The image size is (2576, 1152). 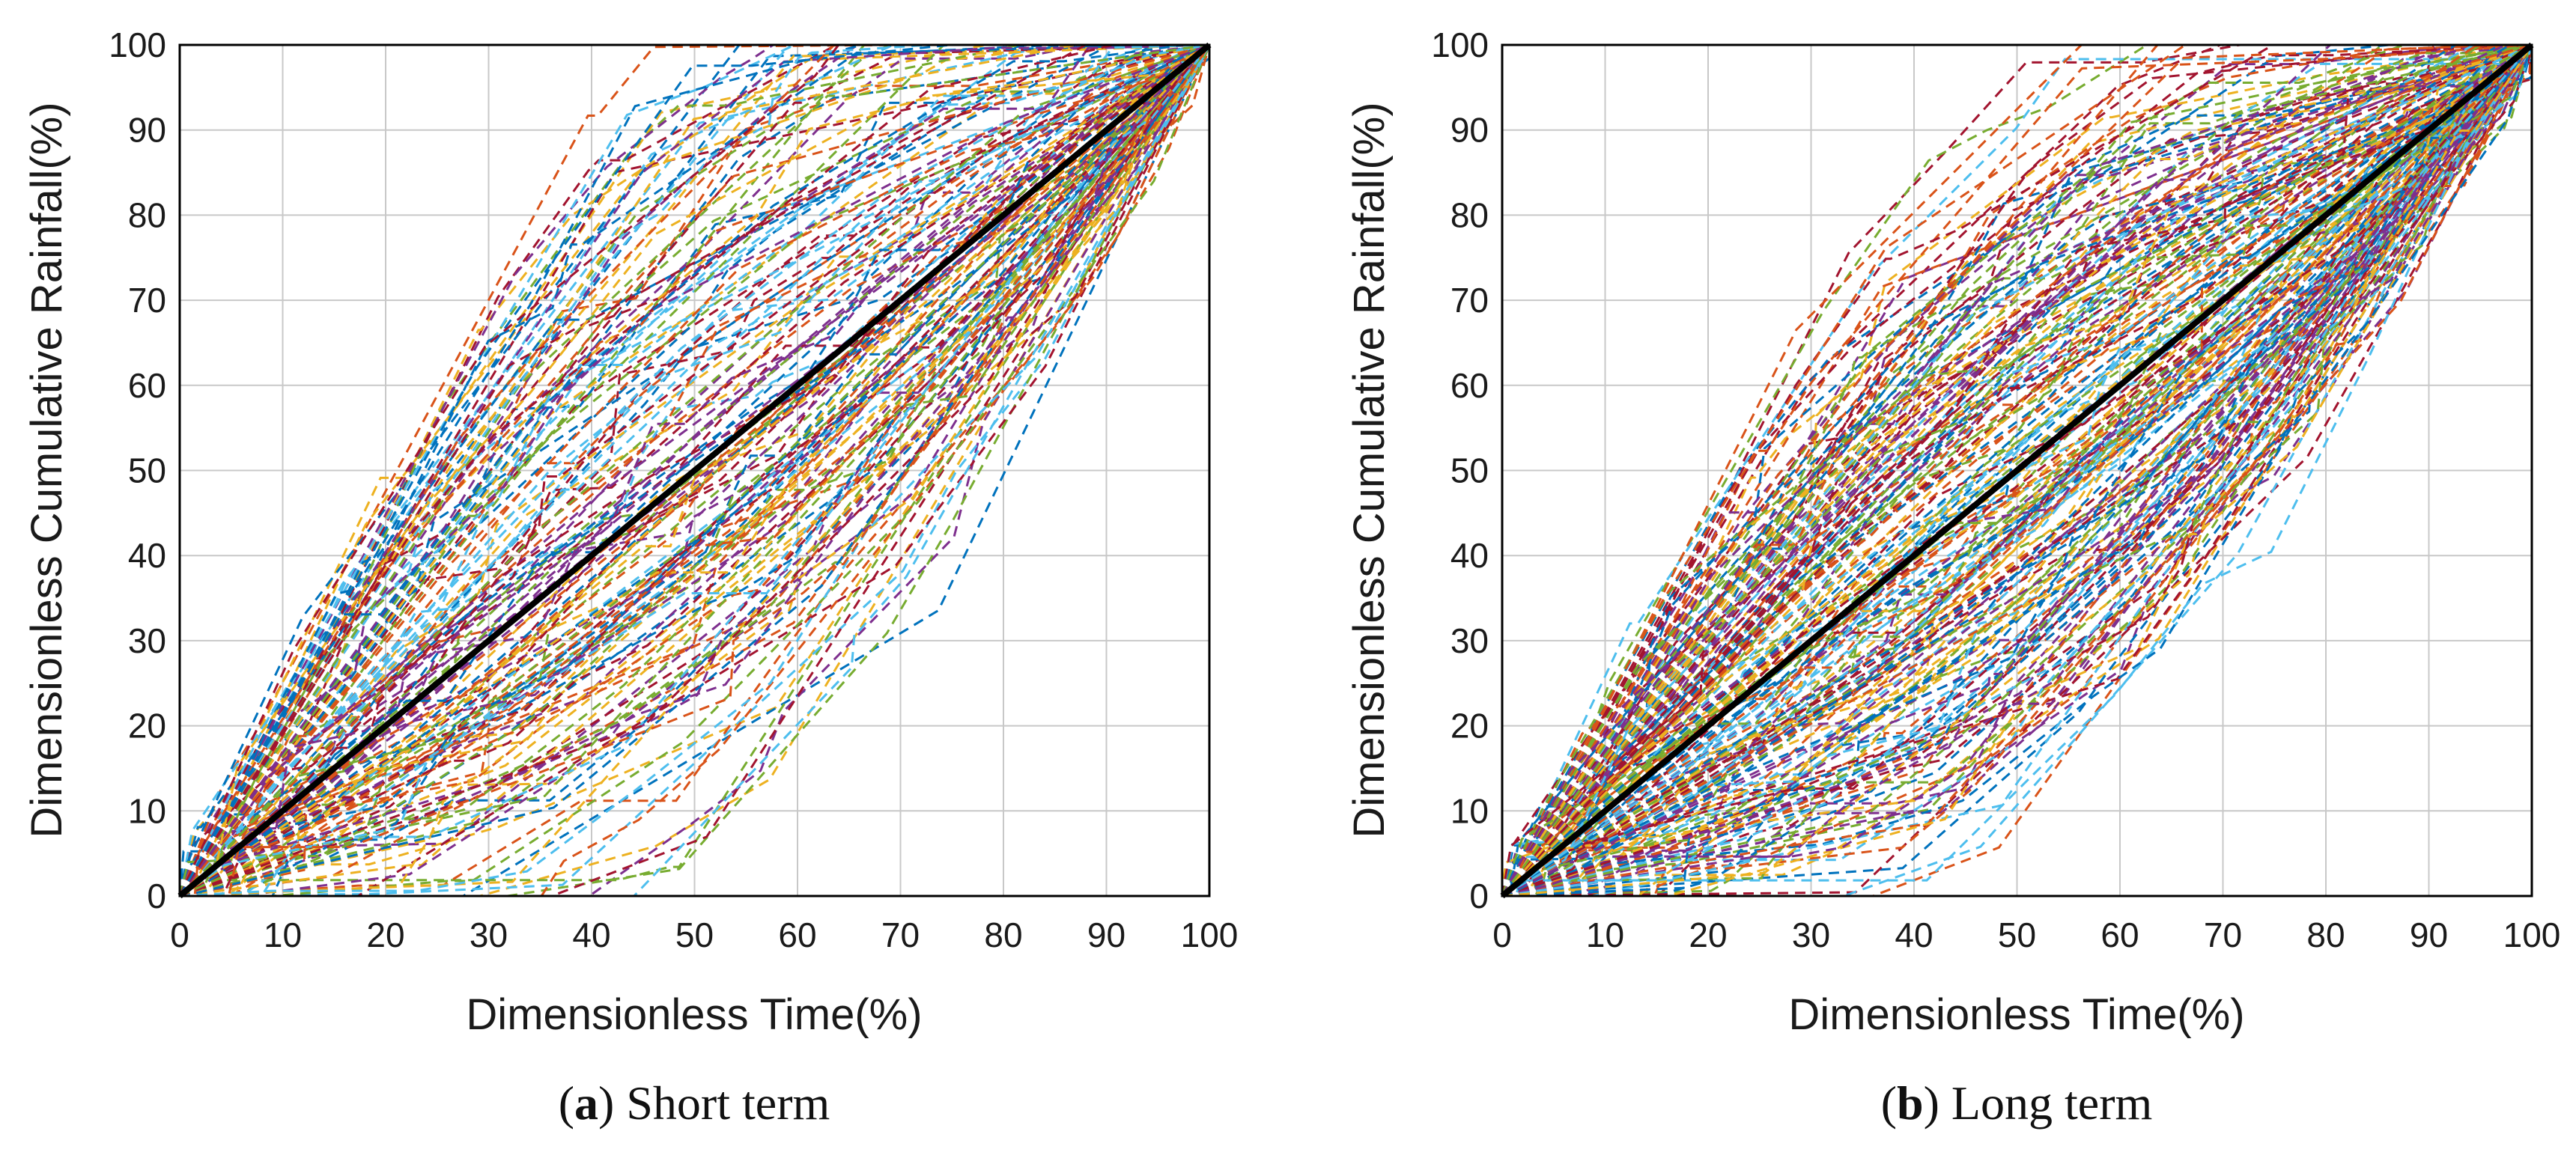 I want to click on y-tick-label: 80, so click(x=147, y=214).